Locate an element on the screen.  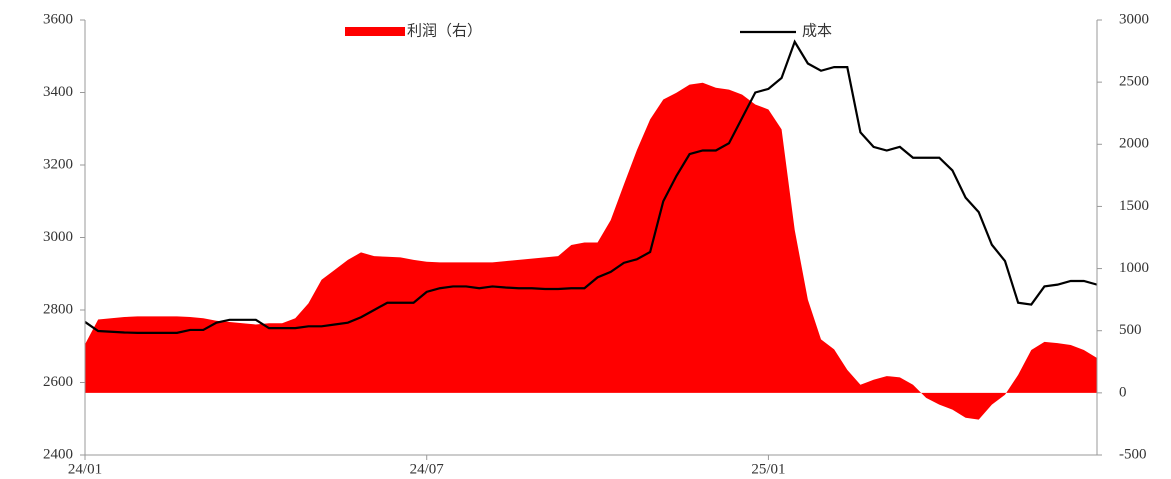
x-tick-label: 24/01 is located at coordinates (85, 469).